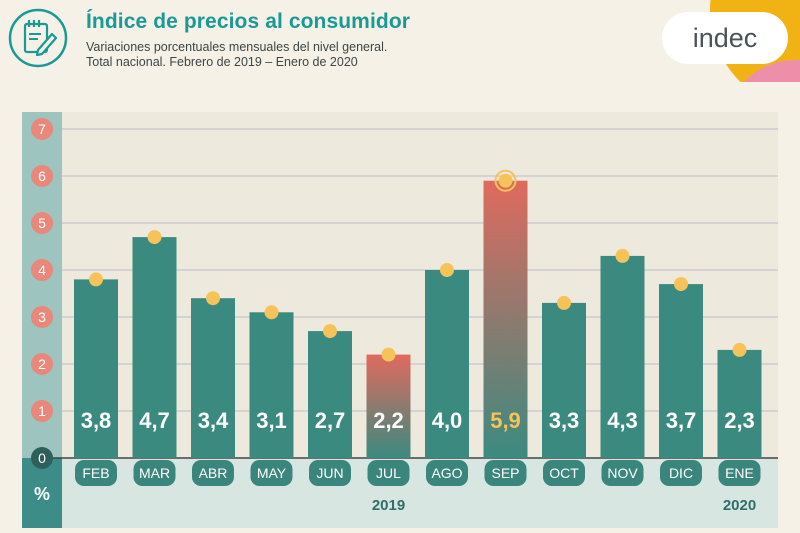 The image size is (800, 533). Describe the element at coordinates (330, 394) in the screenshot. I see `bar-jun` at that location.